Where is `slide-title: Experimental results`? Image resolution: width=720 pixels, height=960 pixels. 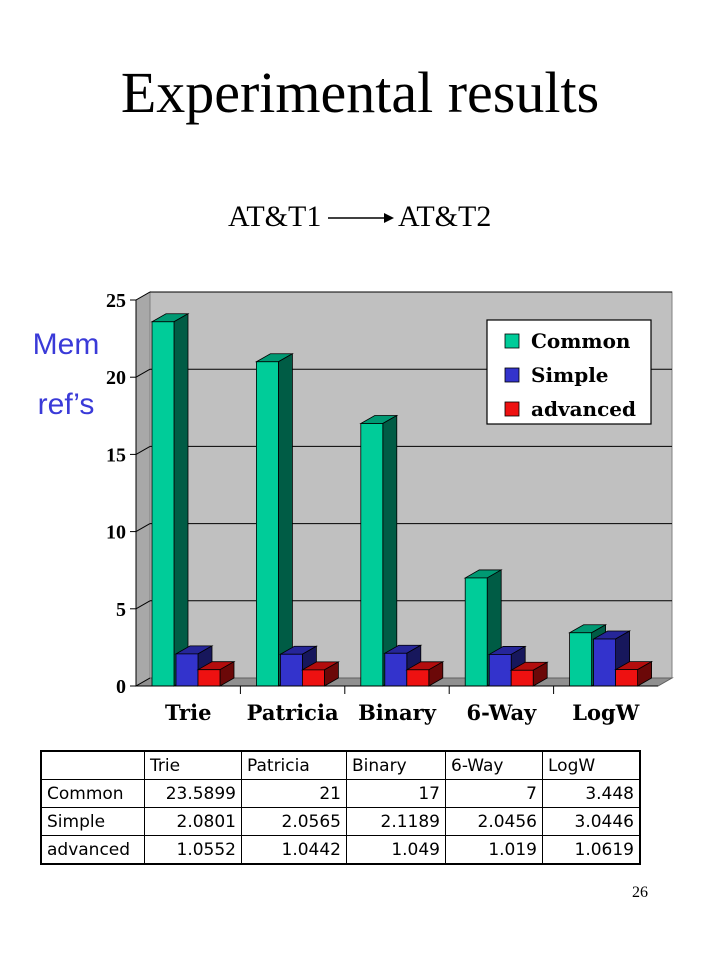 slide-title: Experimental results is located at coordinates (360, 92).